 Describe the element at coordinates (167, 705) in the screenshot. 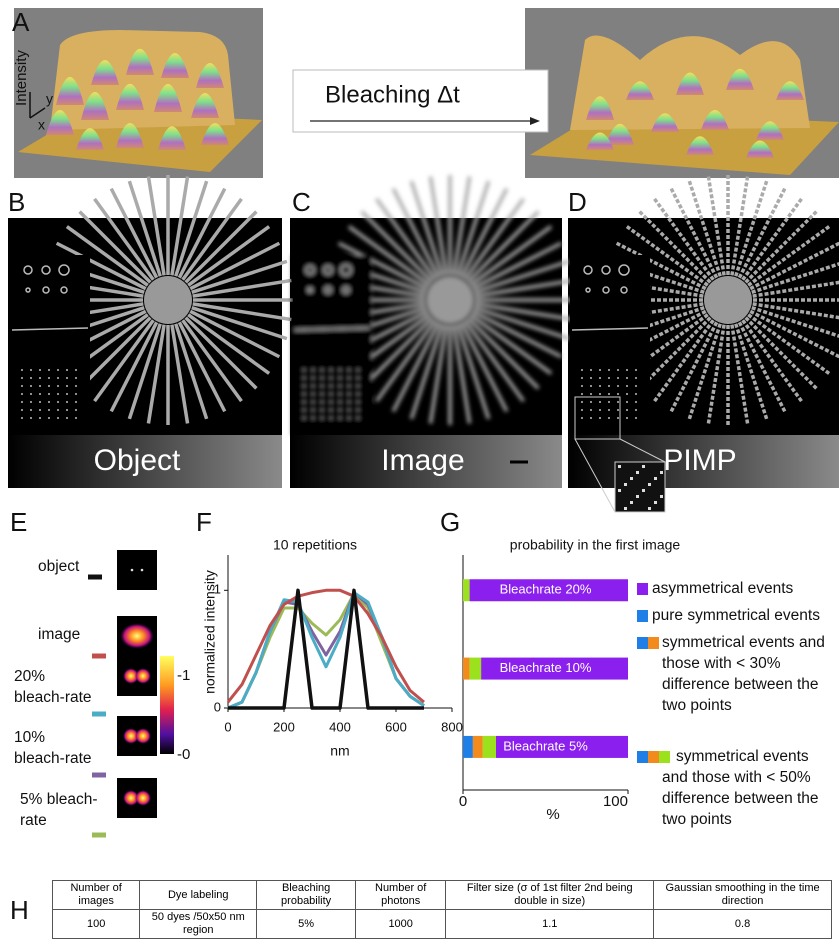

I see `colorbar` at that location.